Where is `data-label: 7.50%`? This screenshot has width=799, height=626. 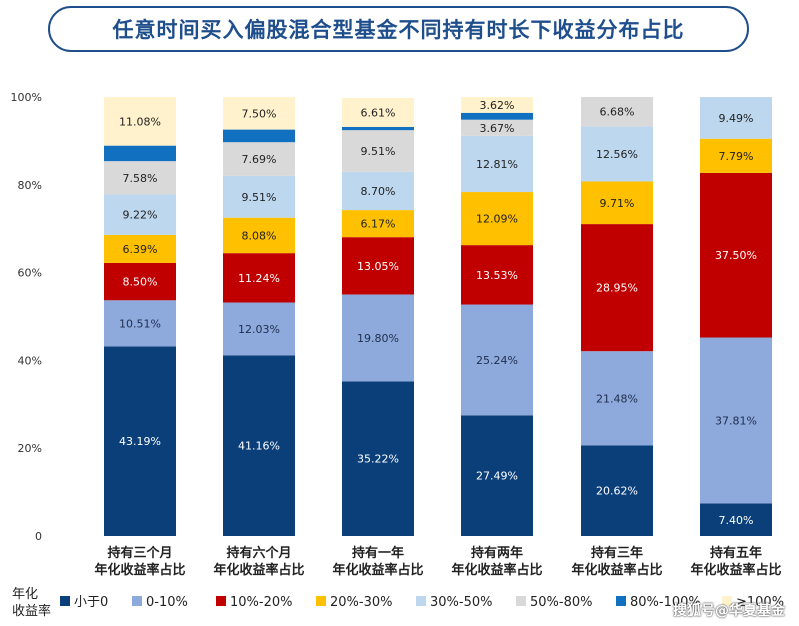
data-label: 7.50% is located at coordinates (259, 113).